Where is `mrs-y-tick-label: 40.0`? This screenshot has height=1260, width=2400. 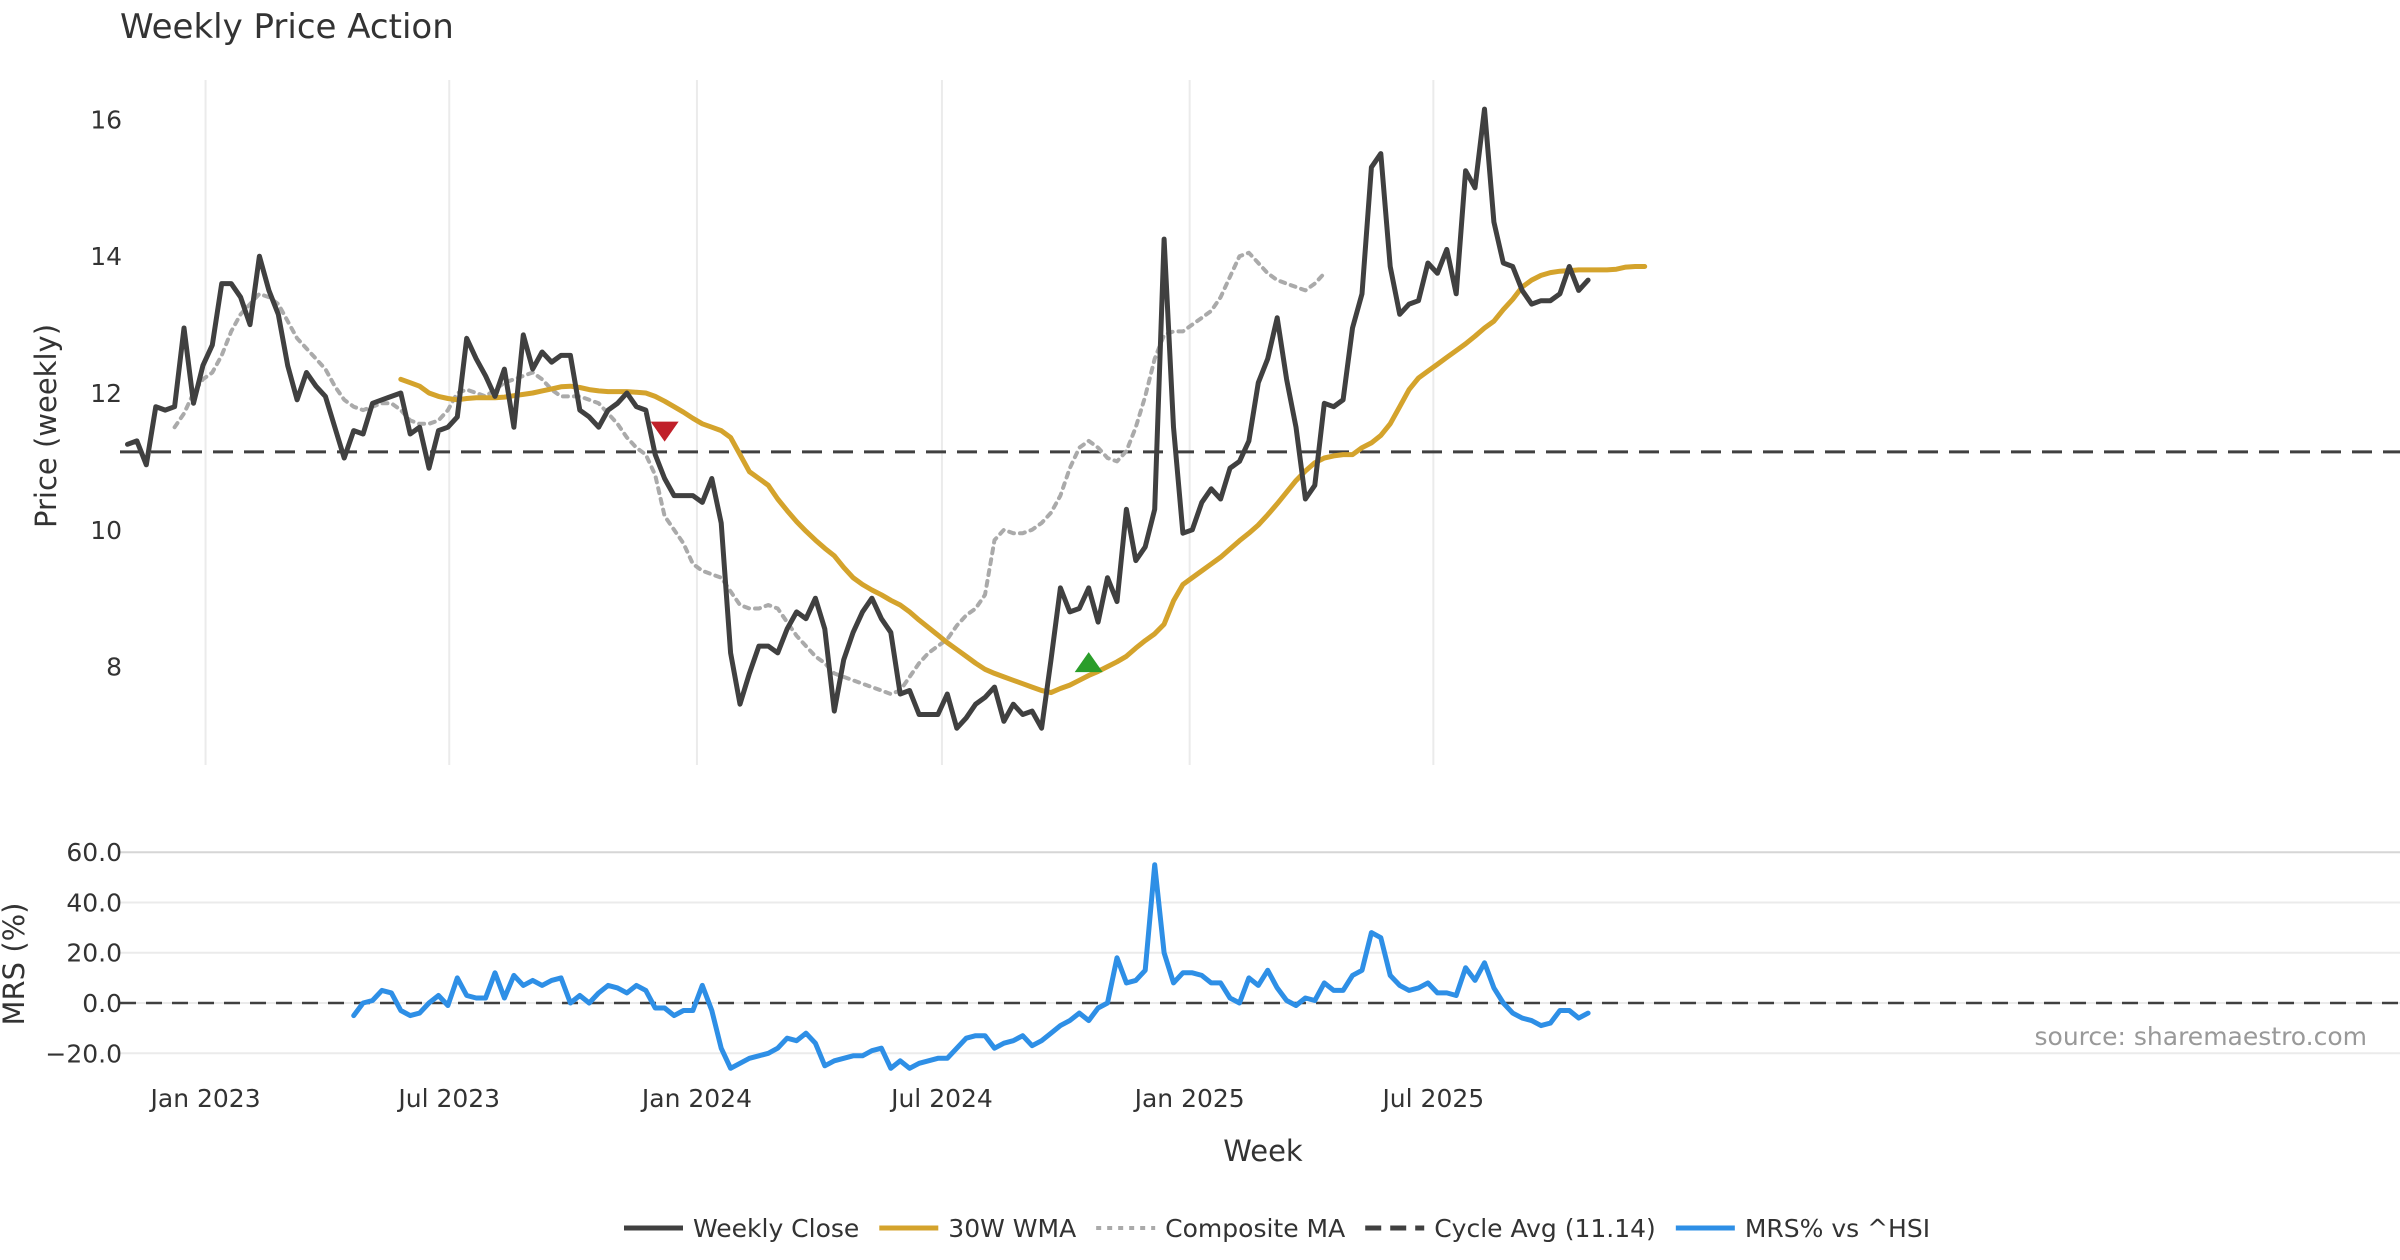 mrs-y-tick-label: 40.0 is located at coordinates (94, 902).